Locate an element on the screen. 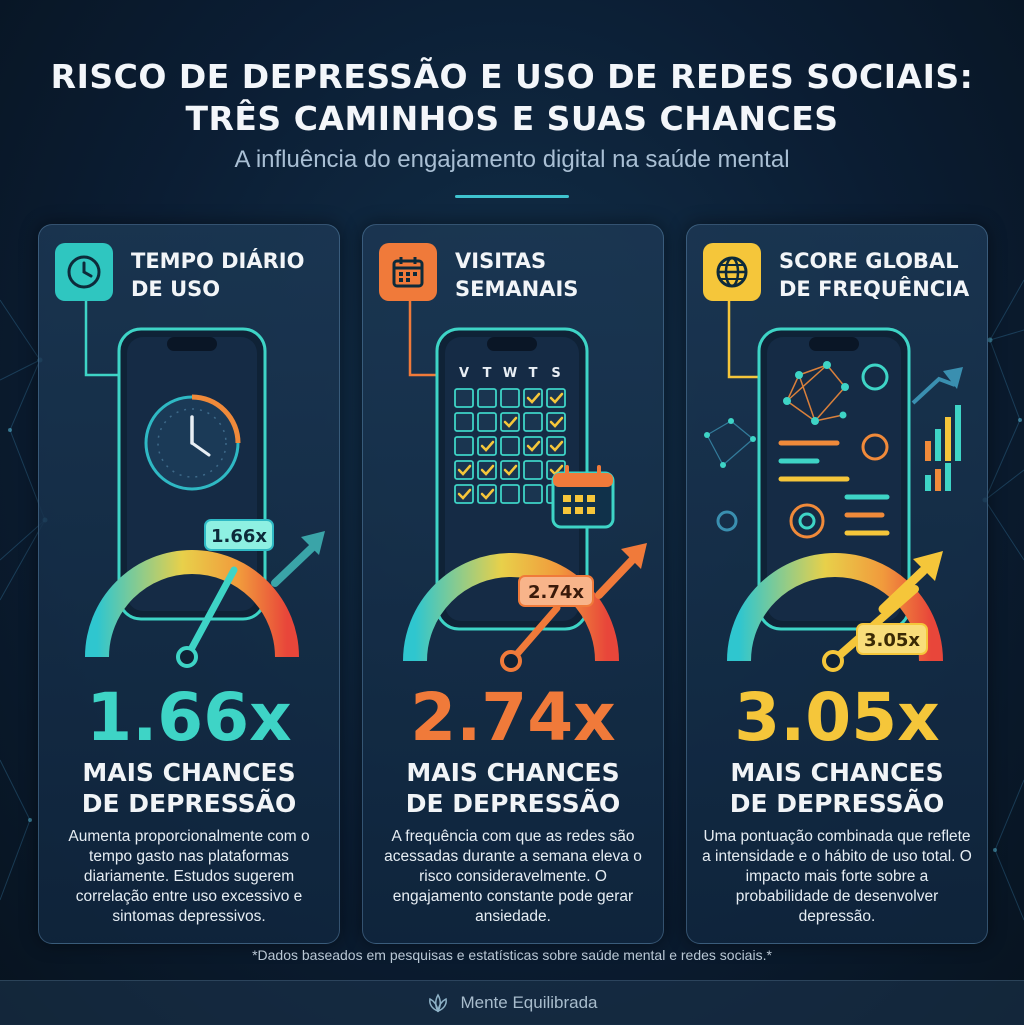 The height and width of the screenshot is (1025, 1024). risk-value: 2.74x is located at coordinates (513, 717).